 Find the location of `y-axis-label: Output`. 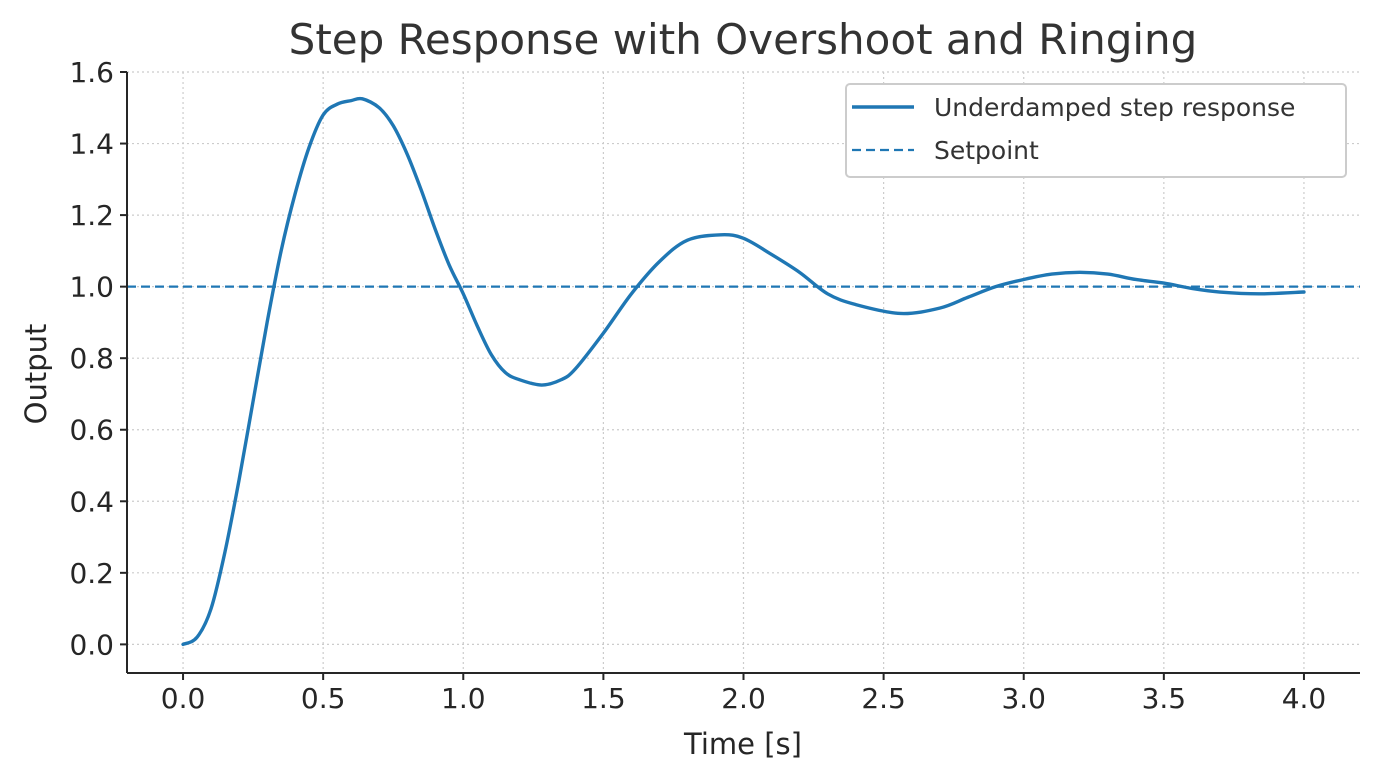

y-axis-label: Output is located at coordinates (36, 374).